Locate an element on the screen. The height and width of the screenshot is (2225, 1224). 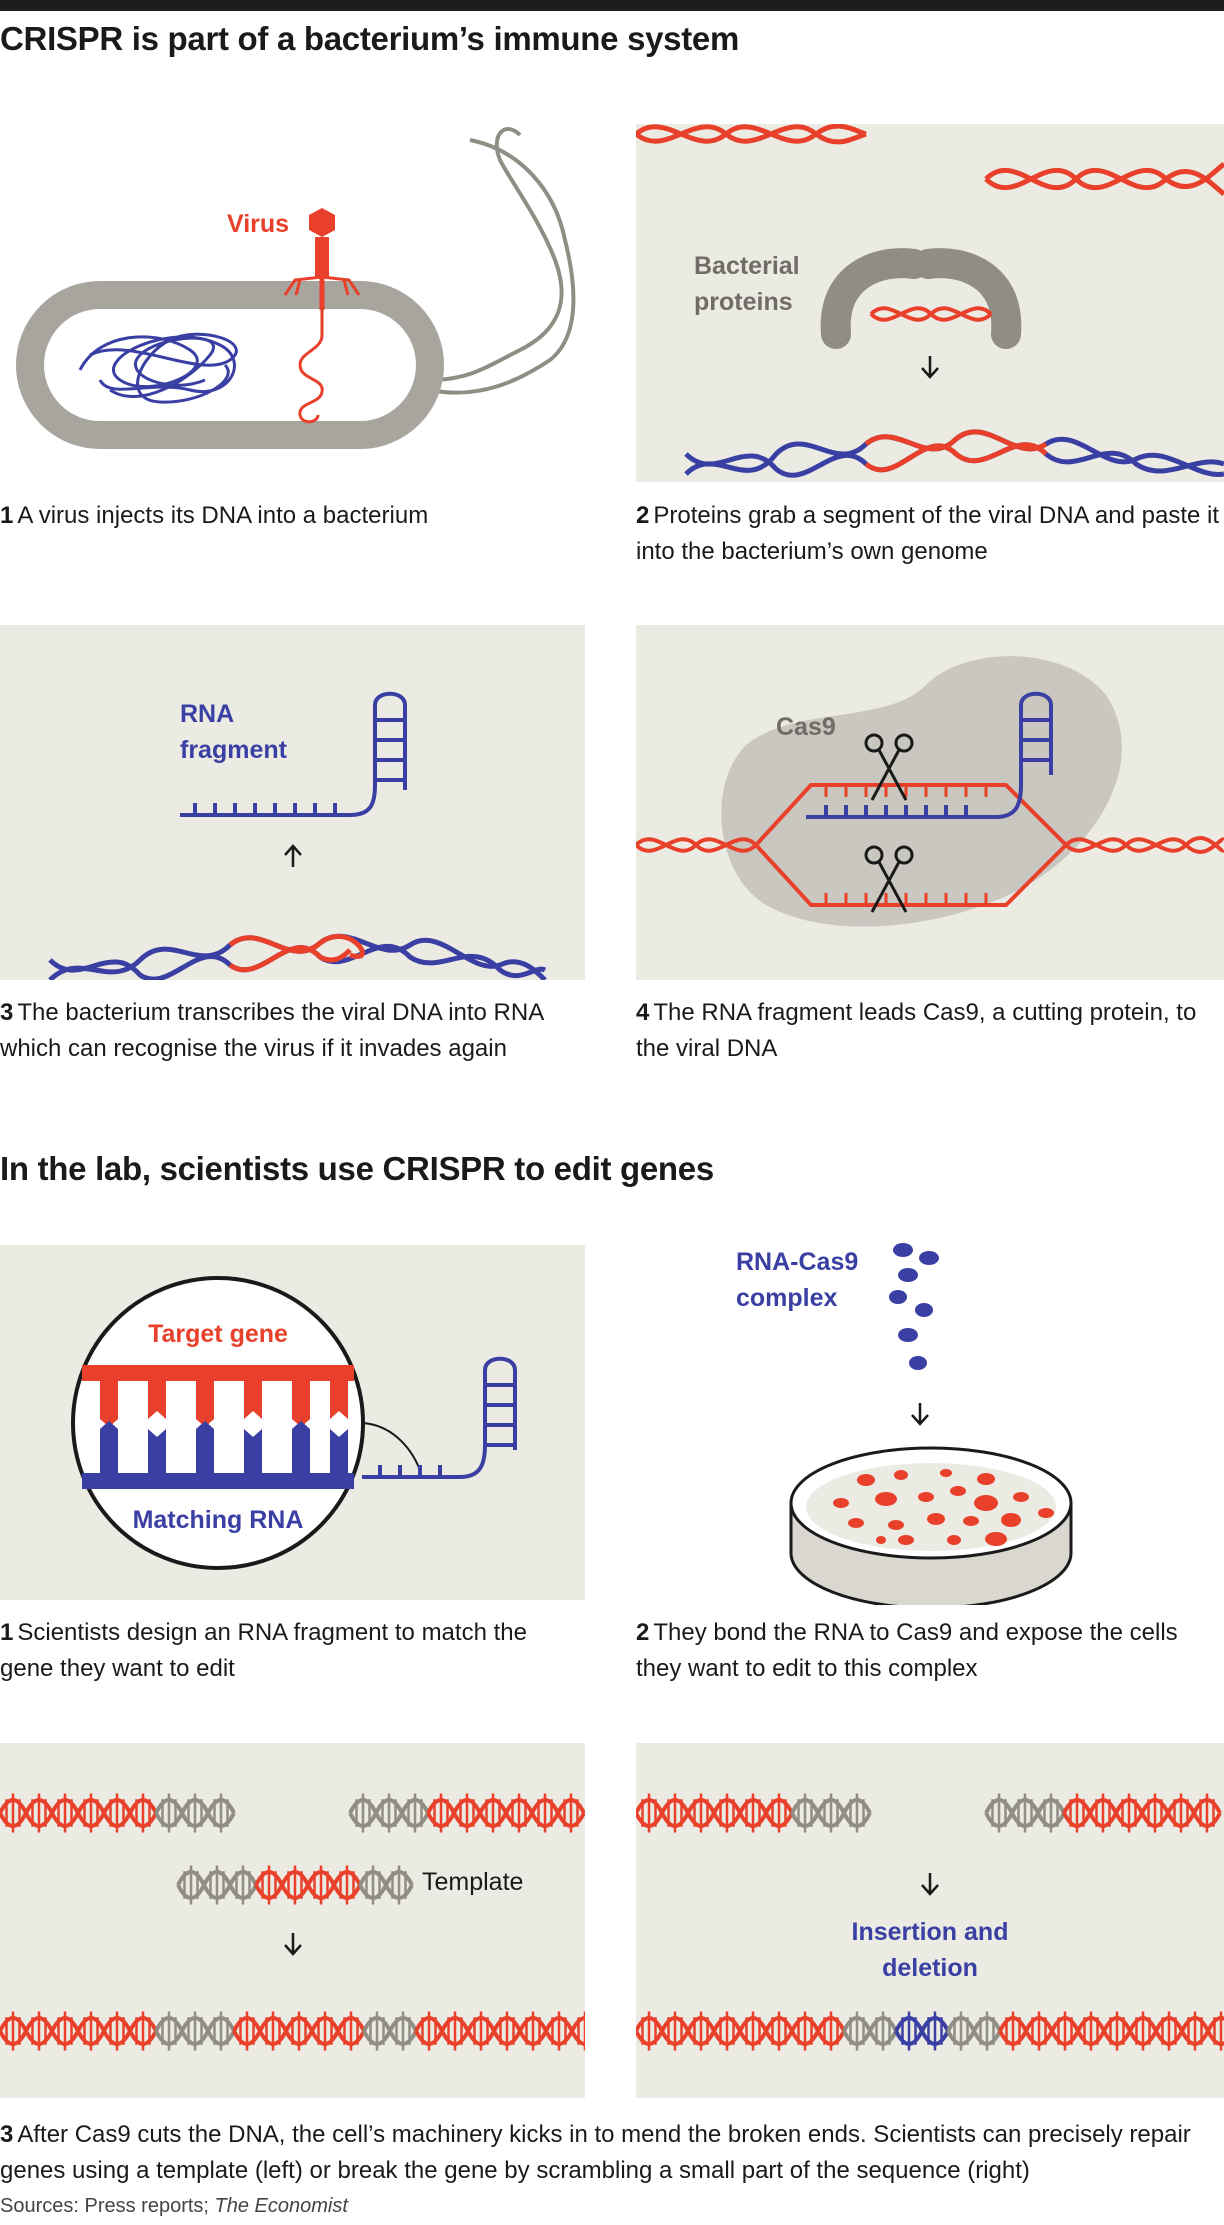
insertion-label-line1: Insertion and is located at coordinates (930, 1932).